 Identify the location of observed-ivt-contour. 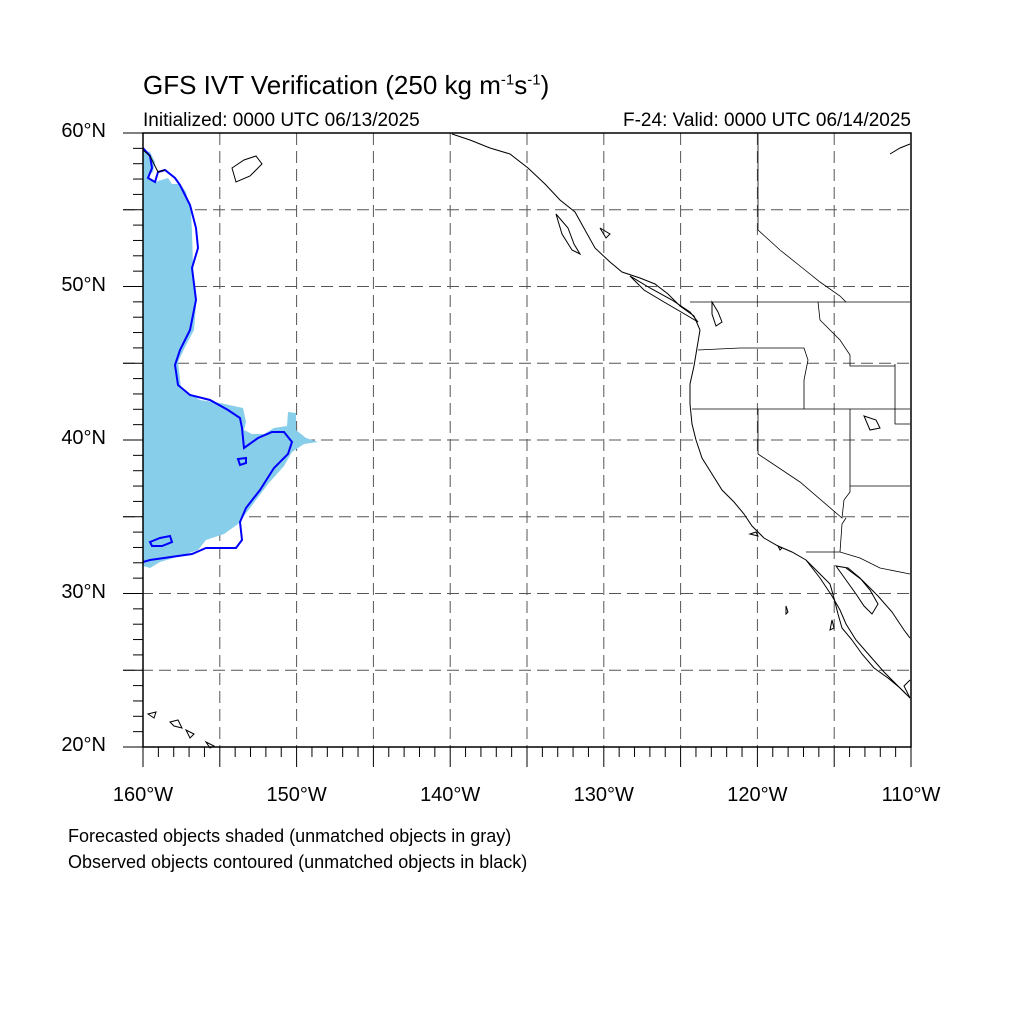
(218, 355).